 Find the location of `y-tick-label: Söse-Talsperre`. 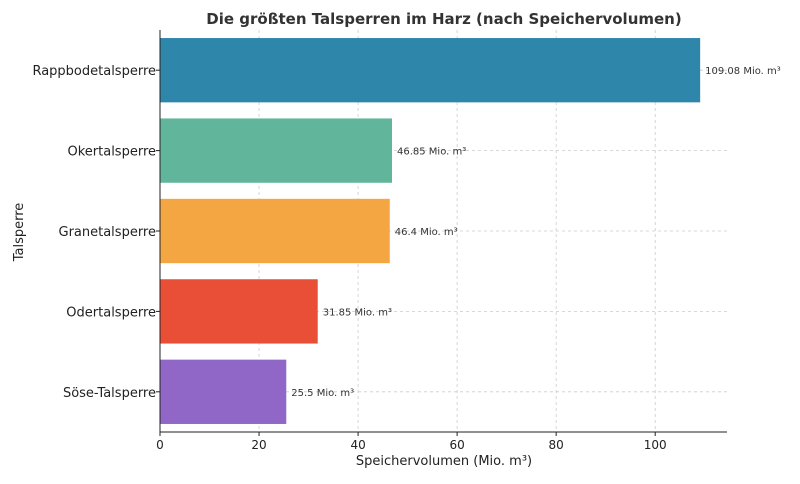

y-tick-label: Söse-Talsperre is located at coordinates (109, 393).